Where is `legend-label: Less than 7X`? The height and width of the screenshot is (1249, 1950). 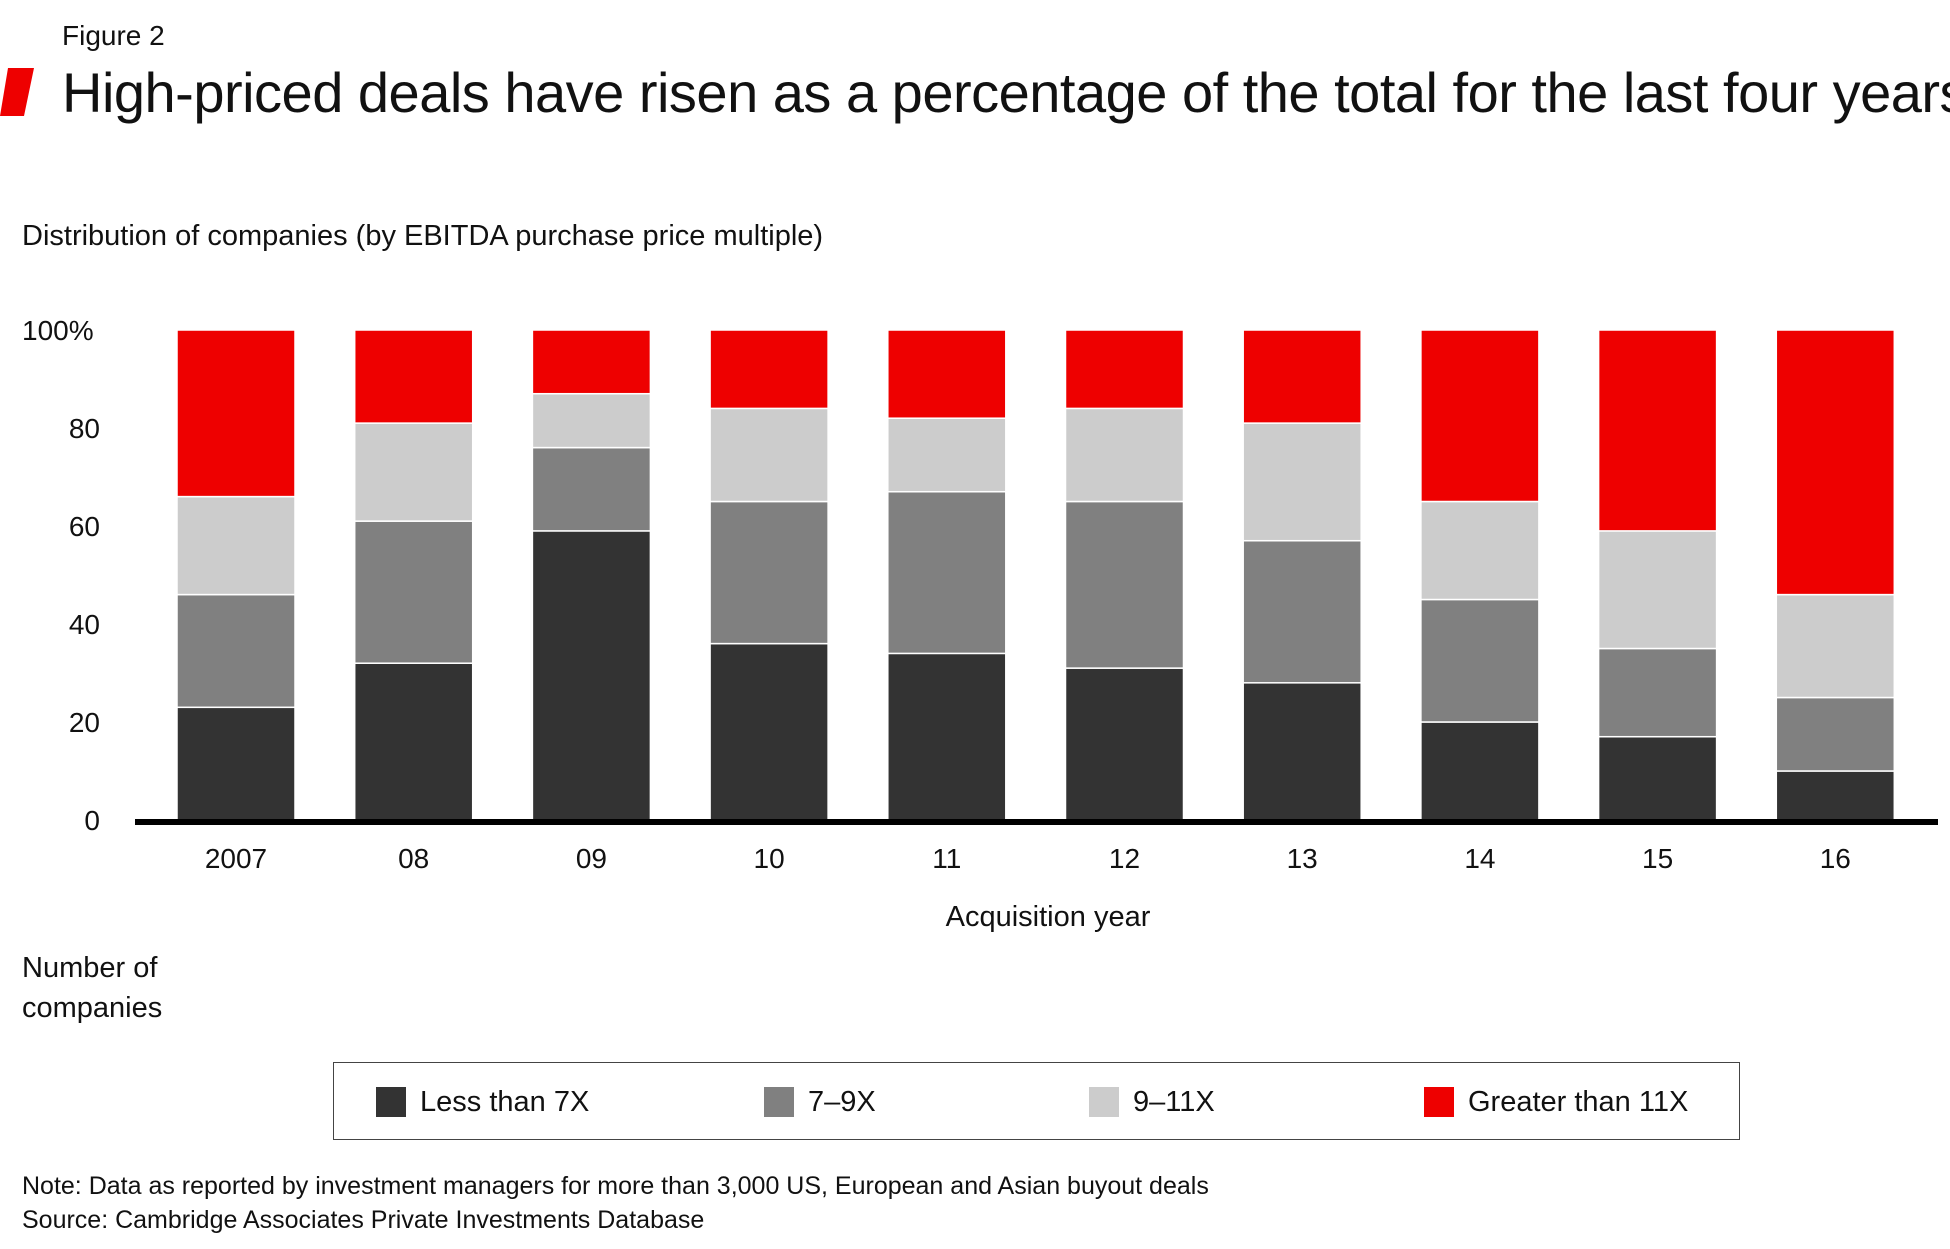
legend-label: Less than 7X is located at coordinates (505, 1101).